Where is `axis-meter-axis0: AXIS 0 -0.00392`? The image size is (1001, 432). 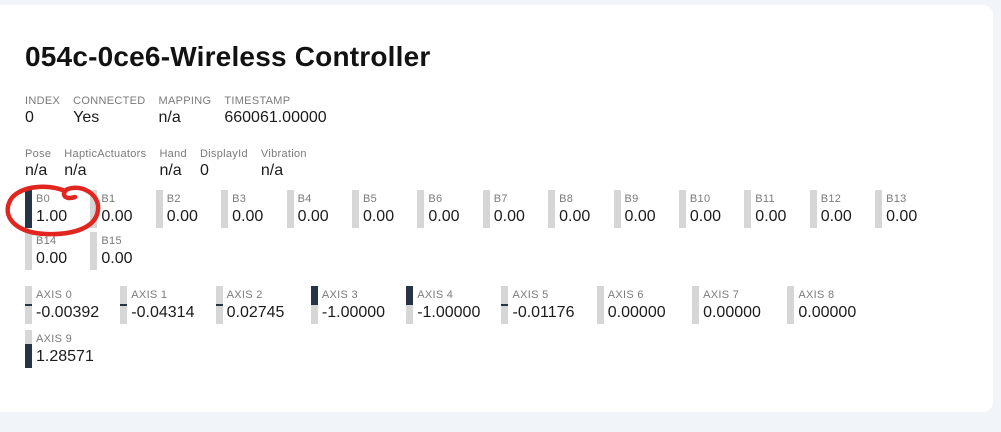
axis-meter-axis0: AXIS 0 -0.00392 is located at coordinates (72, 305).